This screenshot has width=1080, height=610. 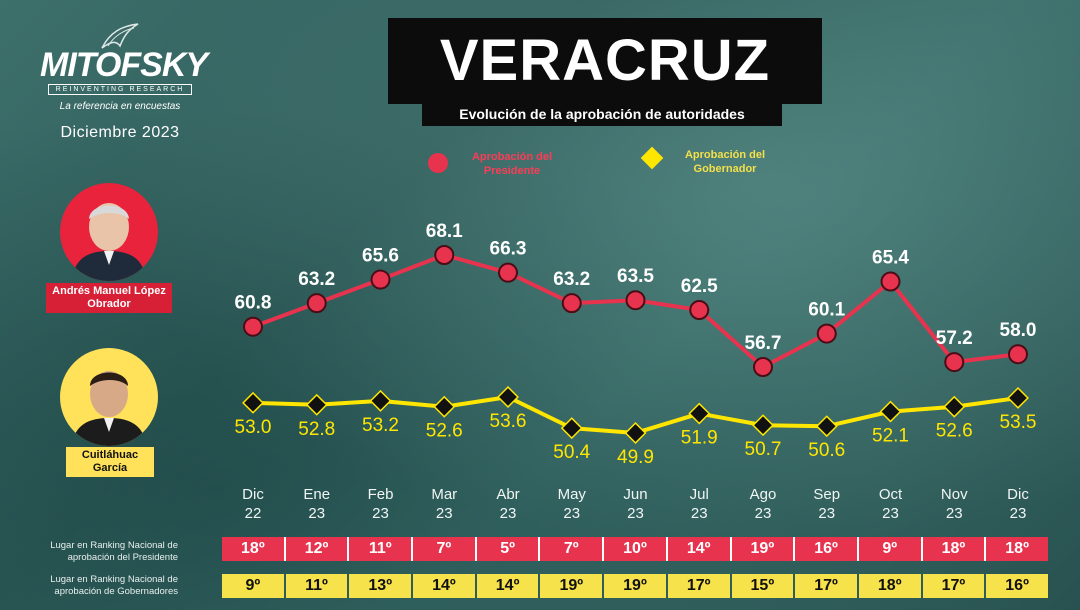 I want to click on brand-tagline: REINVENTING RESEARCH, so click(x=120, y=89).